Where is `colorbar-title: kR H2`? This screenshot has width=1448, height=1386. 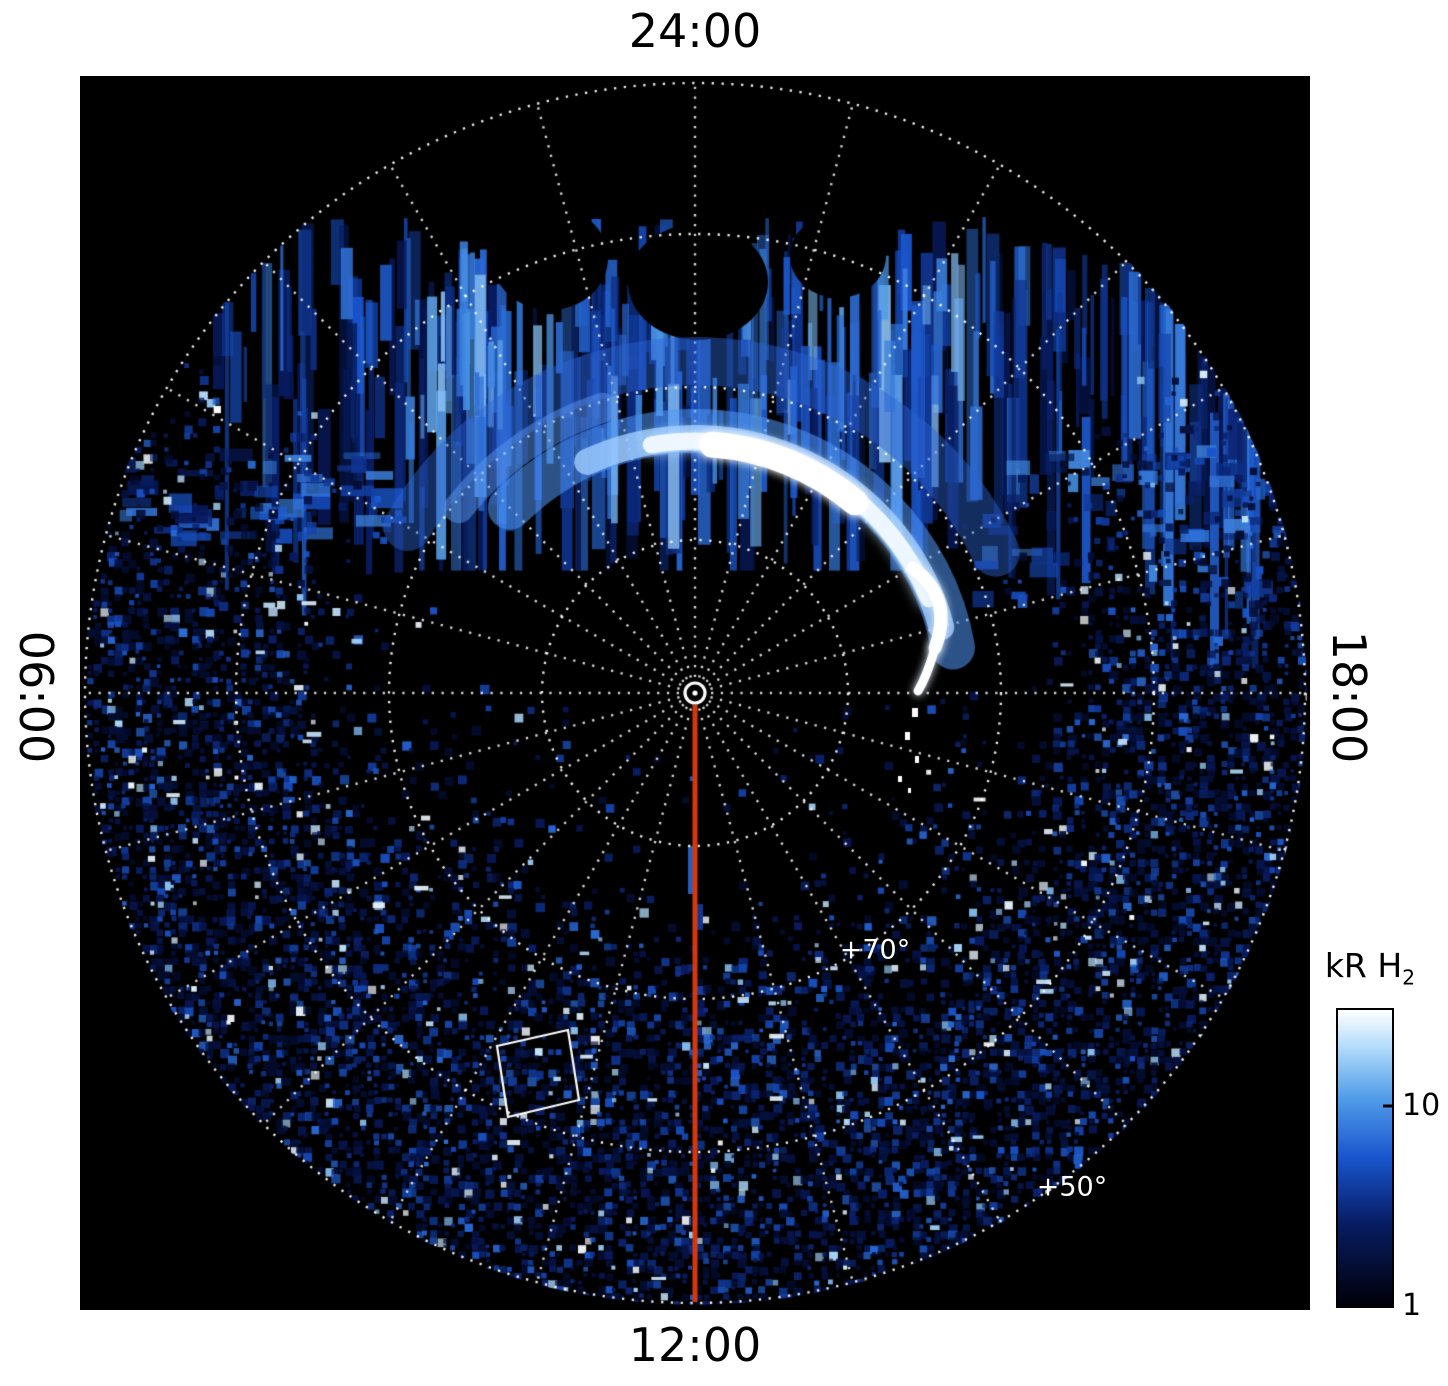
colorbar-title: kR H2 is located at coordinates (1370, 968).